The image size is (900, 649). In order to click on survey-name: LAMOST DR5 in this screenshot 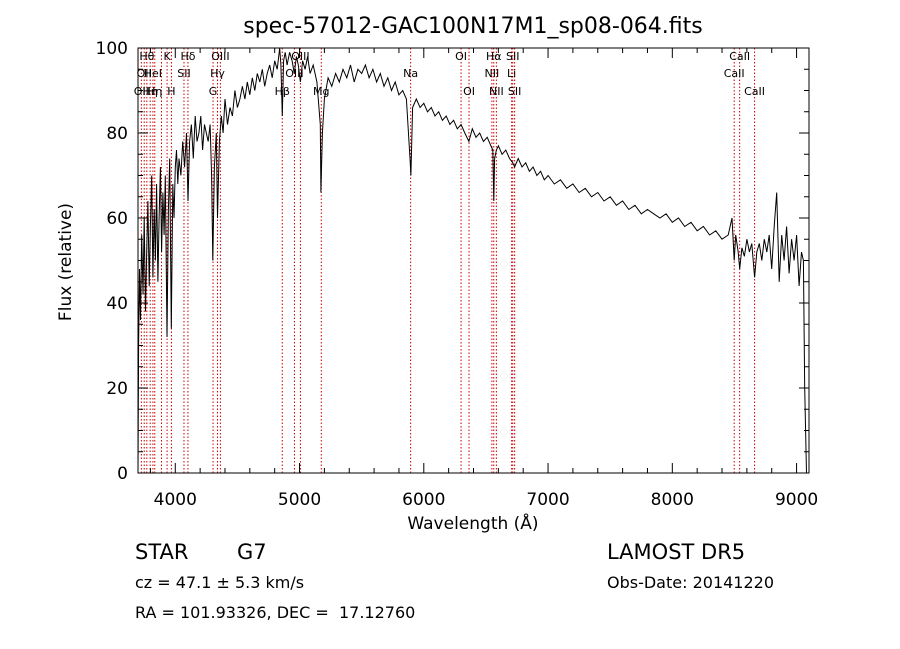, I will do `click(676, 552)`.